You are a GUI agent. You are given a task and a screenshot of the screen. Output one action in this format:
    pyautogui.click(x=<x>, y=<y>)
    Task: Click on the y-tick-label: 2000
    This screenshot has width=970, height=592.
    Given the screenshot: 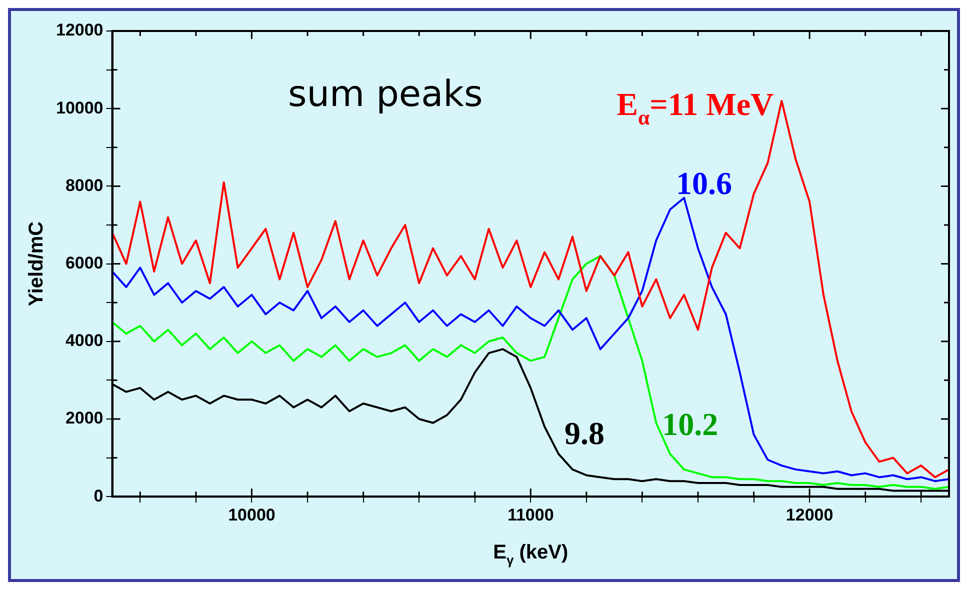 What is the action you would take?
    pyautogui.click(x=84, y=418)
    